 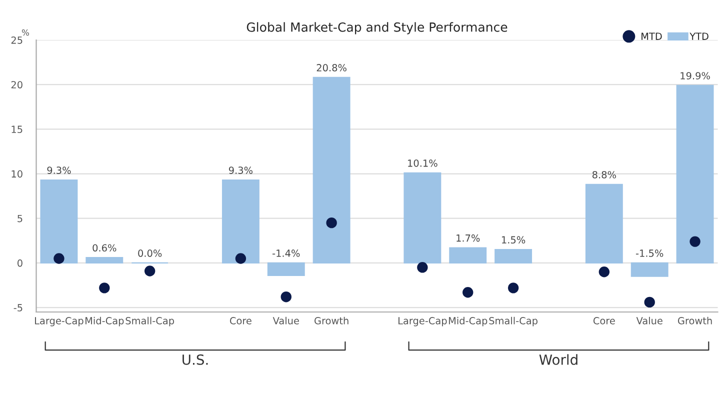 I want to click on data-label: 10.1%, so click(x=423, y=163).